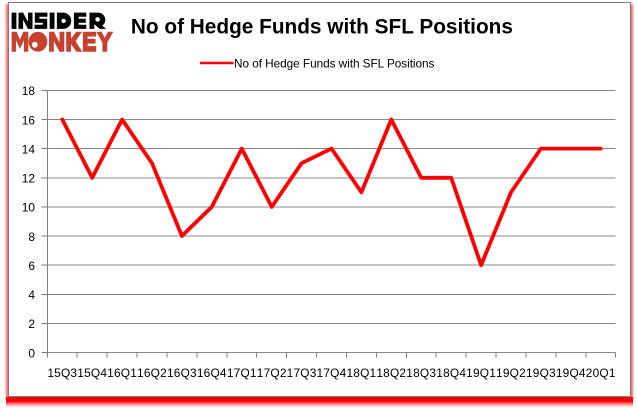 This screenshot has height=408, width=637. What do you see at coordinates (29, 179) in the screenshot?
I see `svg-text: 12` at bounding box center [29, 179].